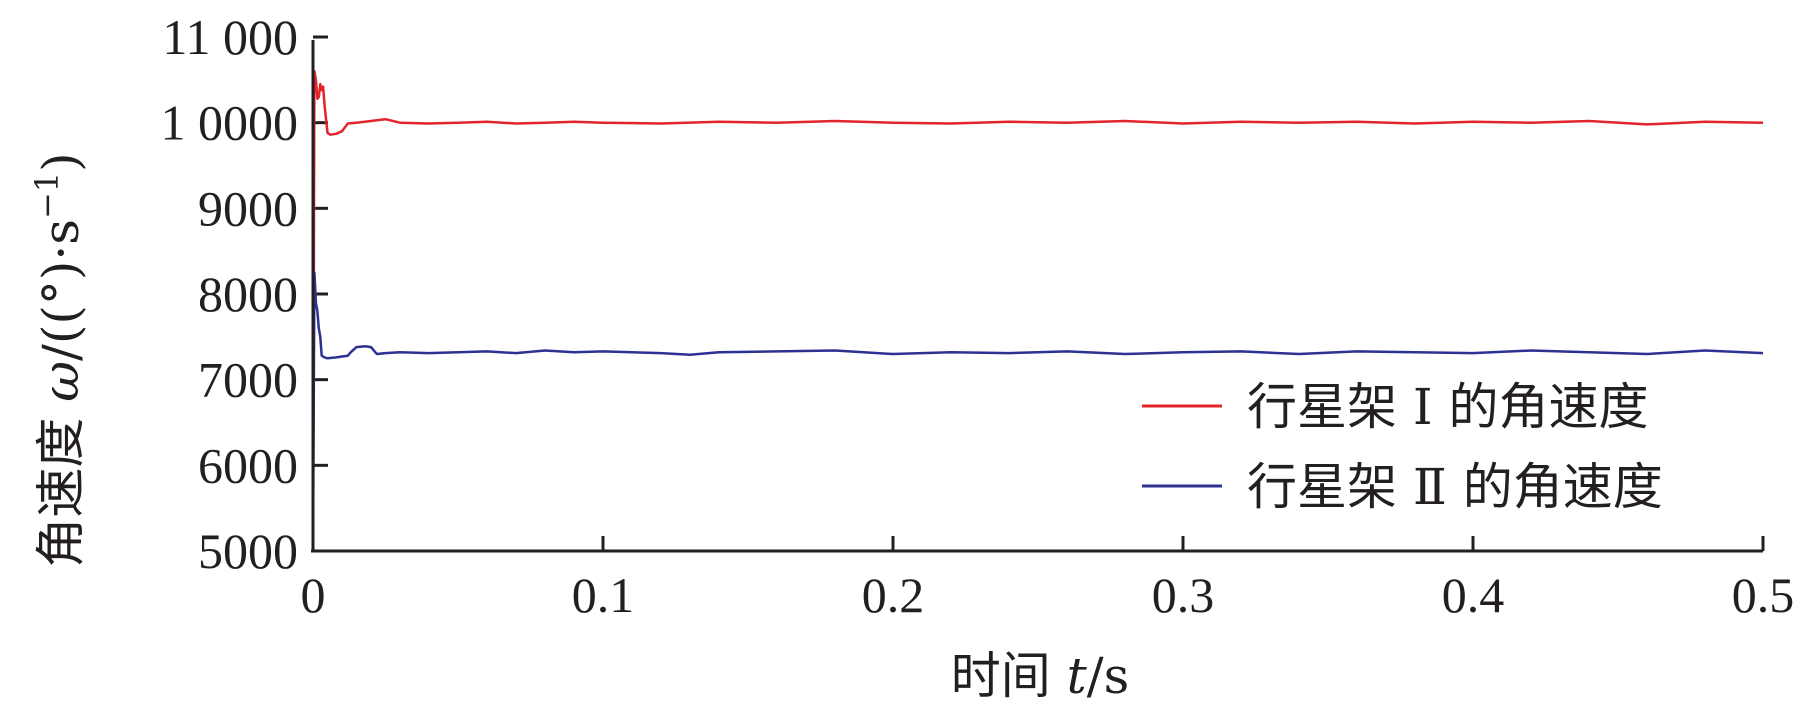  What do you see at coordinates (1183, 595) in the screenshot?
I see `x-tick-label: 0.3` at bounding box center [1183, 595].